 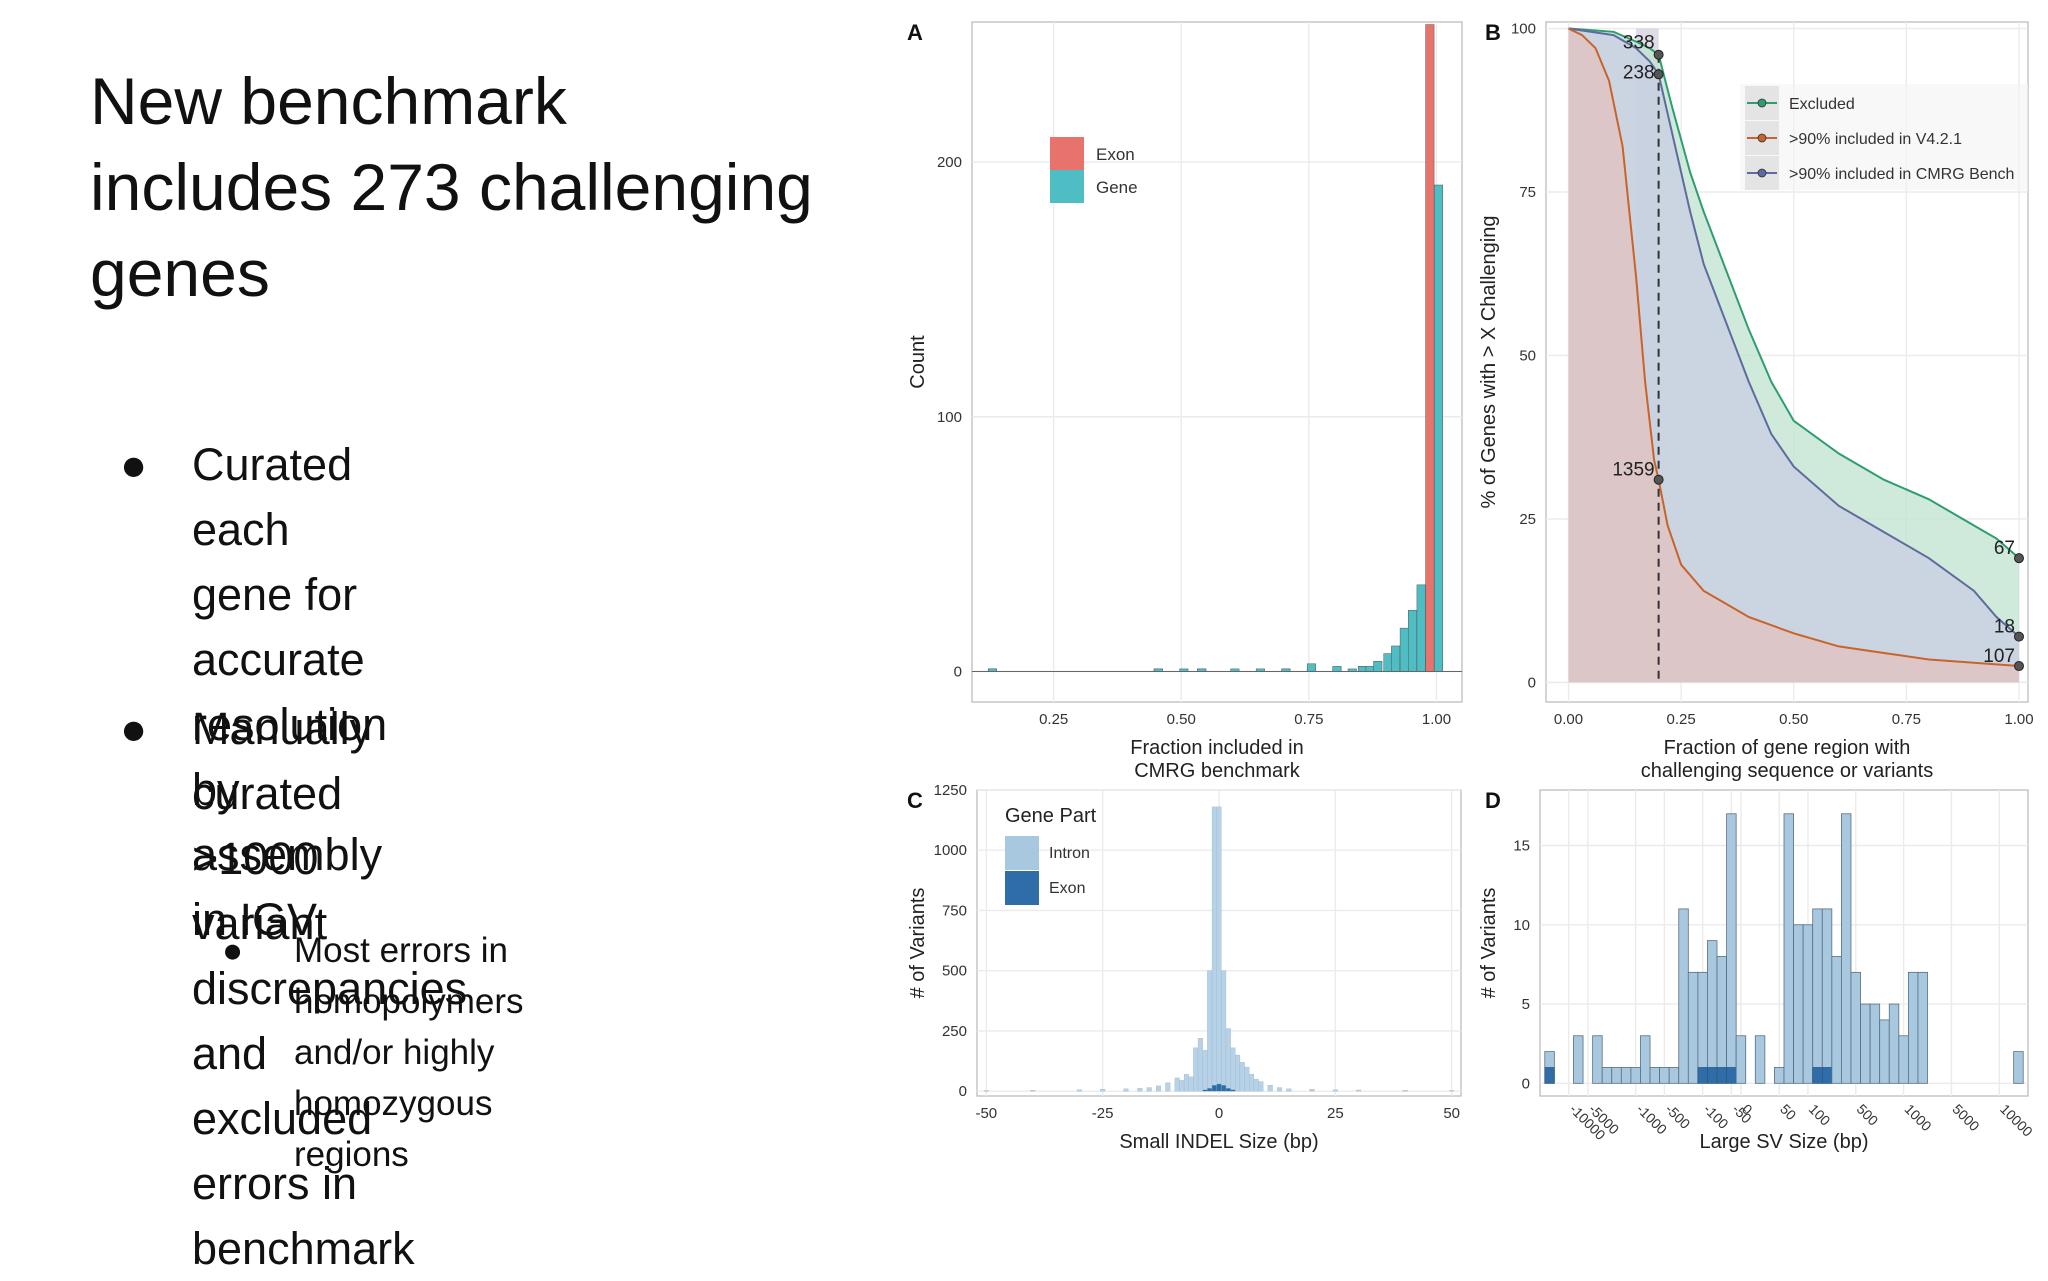 What do you see at coordinates (1217, 771) in the screenshot?
I see `x-axis-title: CMRG benchmark` at bounding box center [1217, 771].